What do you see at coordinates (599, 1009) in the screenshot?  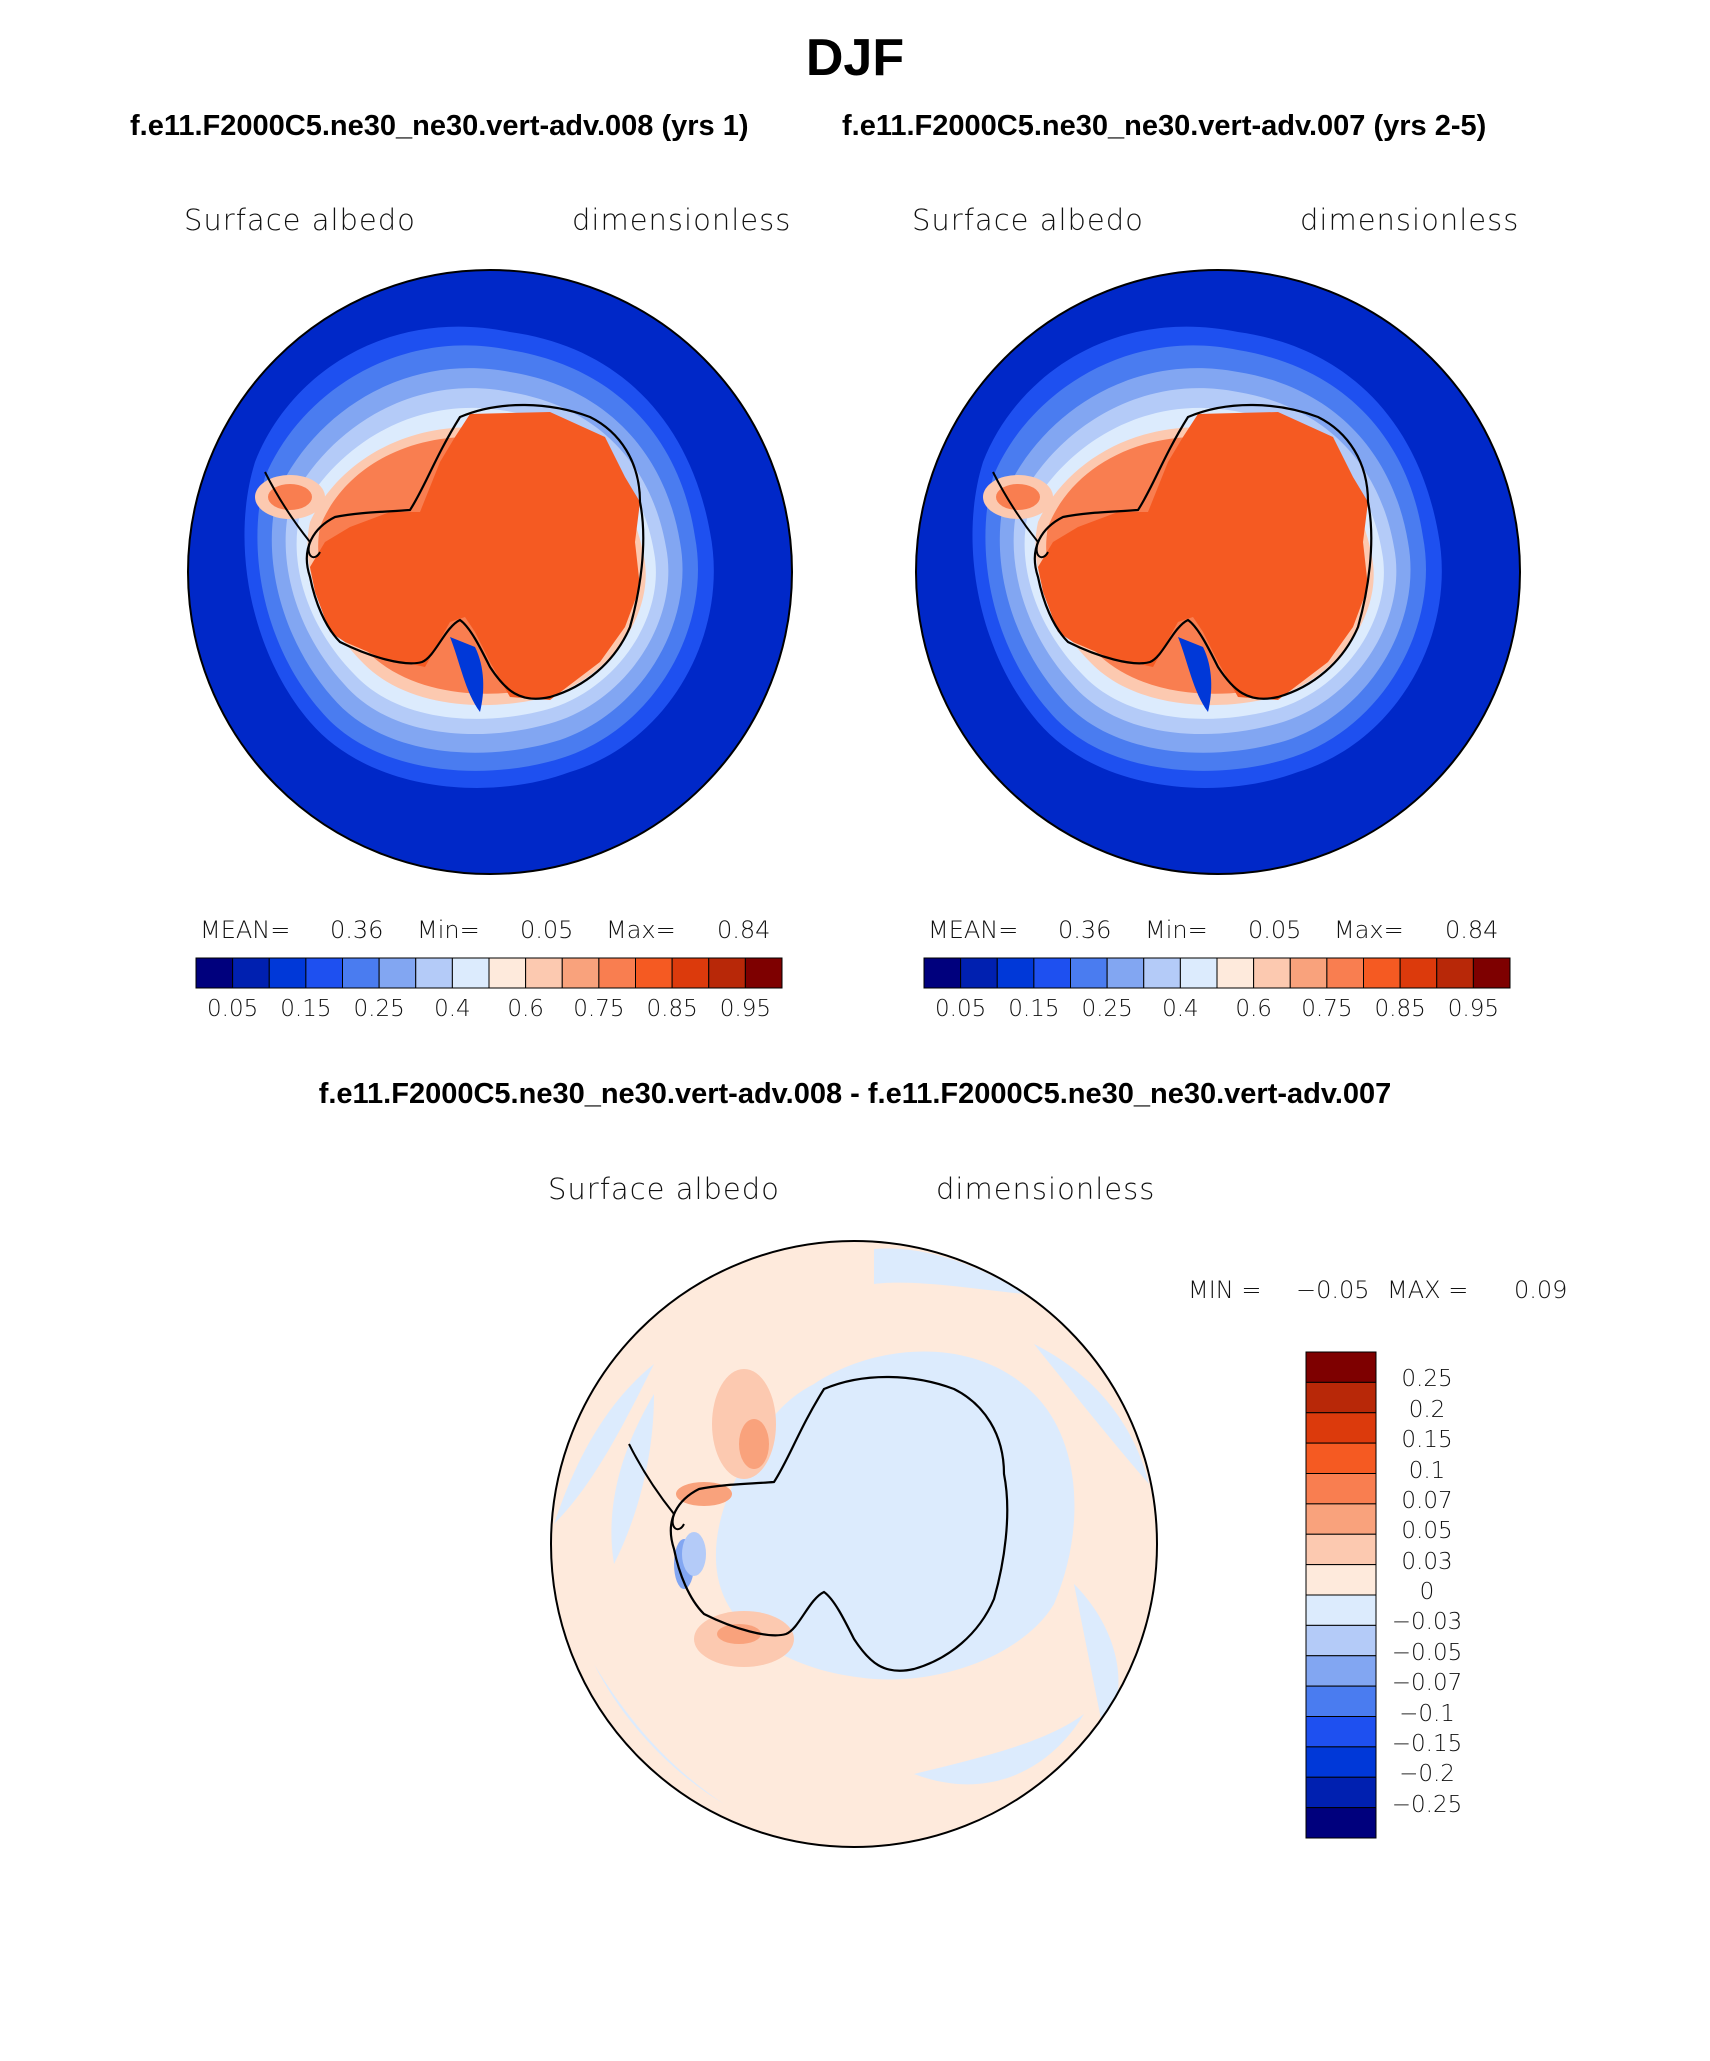 I see `left-colorbar-tick-label: 0.75` at bounding box center [599, 1009].